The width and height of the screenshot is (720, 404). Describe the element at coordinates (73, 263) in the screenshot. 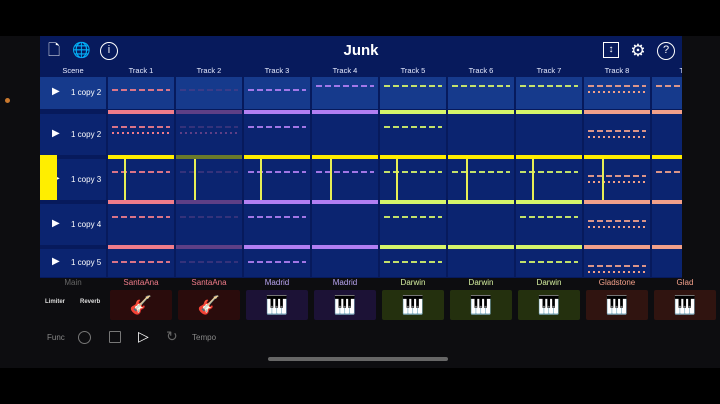

I see `scene-row: ▶ 1 copy 5` at that location.